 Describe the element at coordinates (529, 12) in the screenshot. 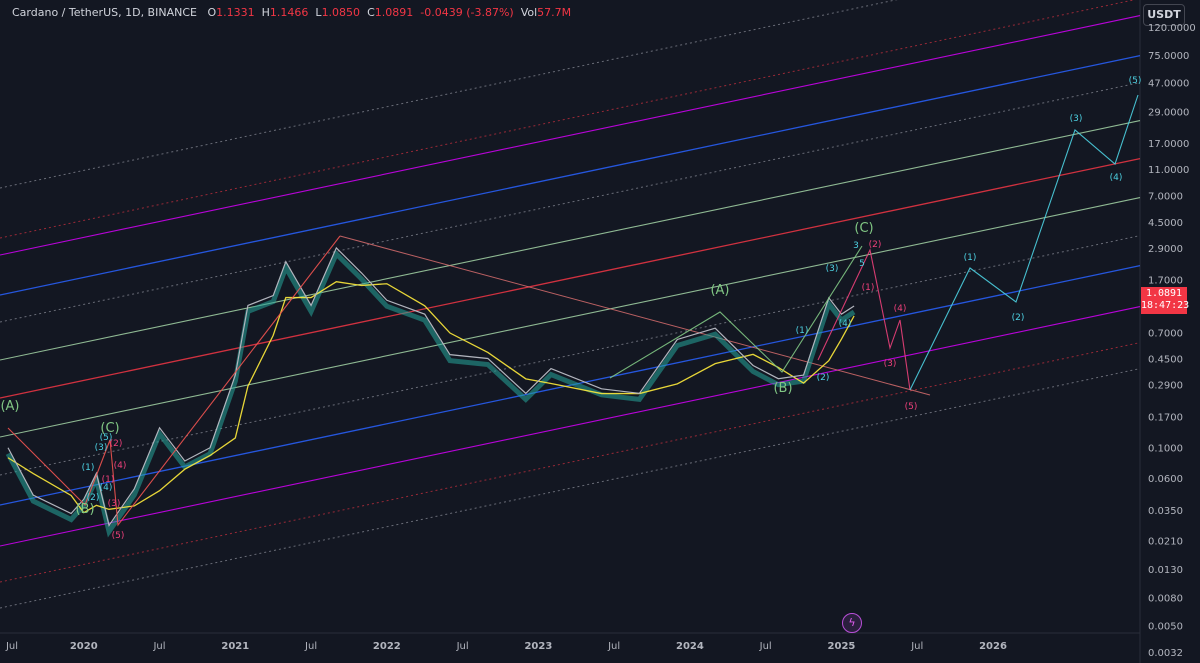

I see `vol-label: Vol` at that location.